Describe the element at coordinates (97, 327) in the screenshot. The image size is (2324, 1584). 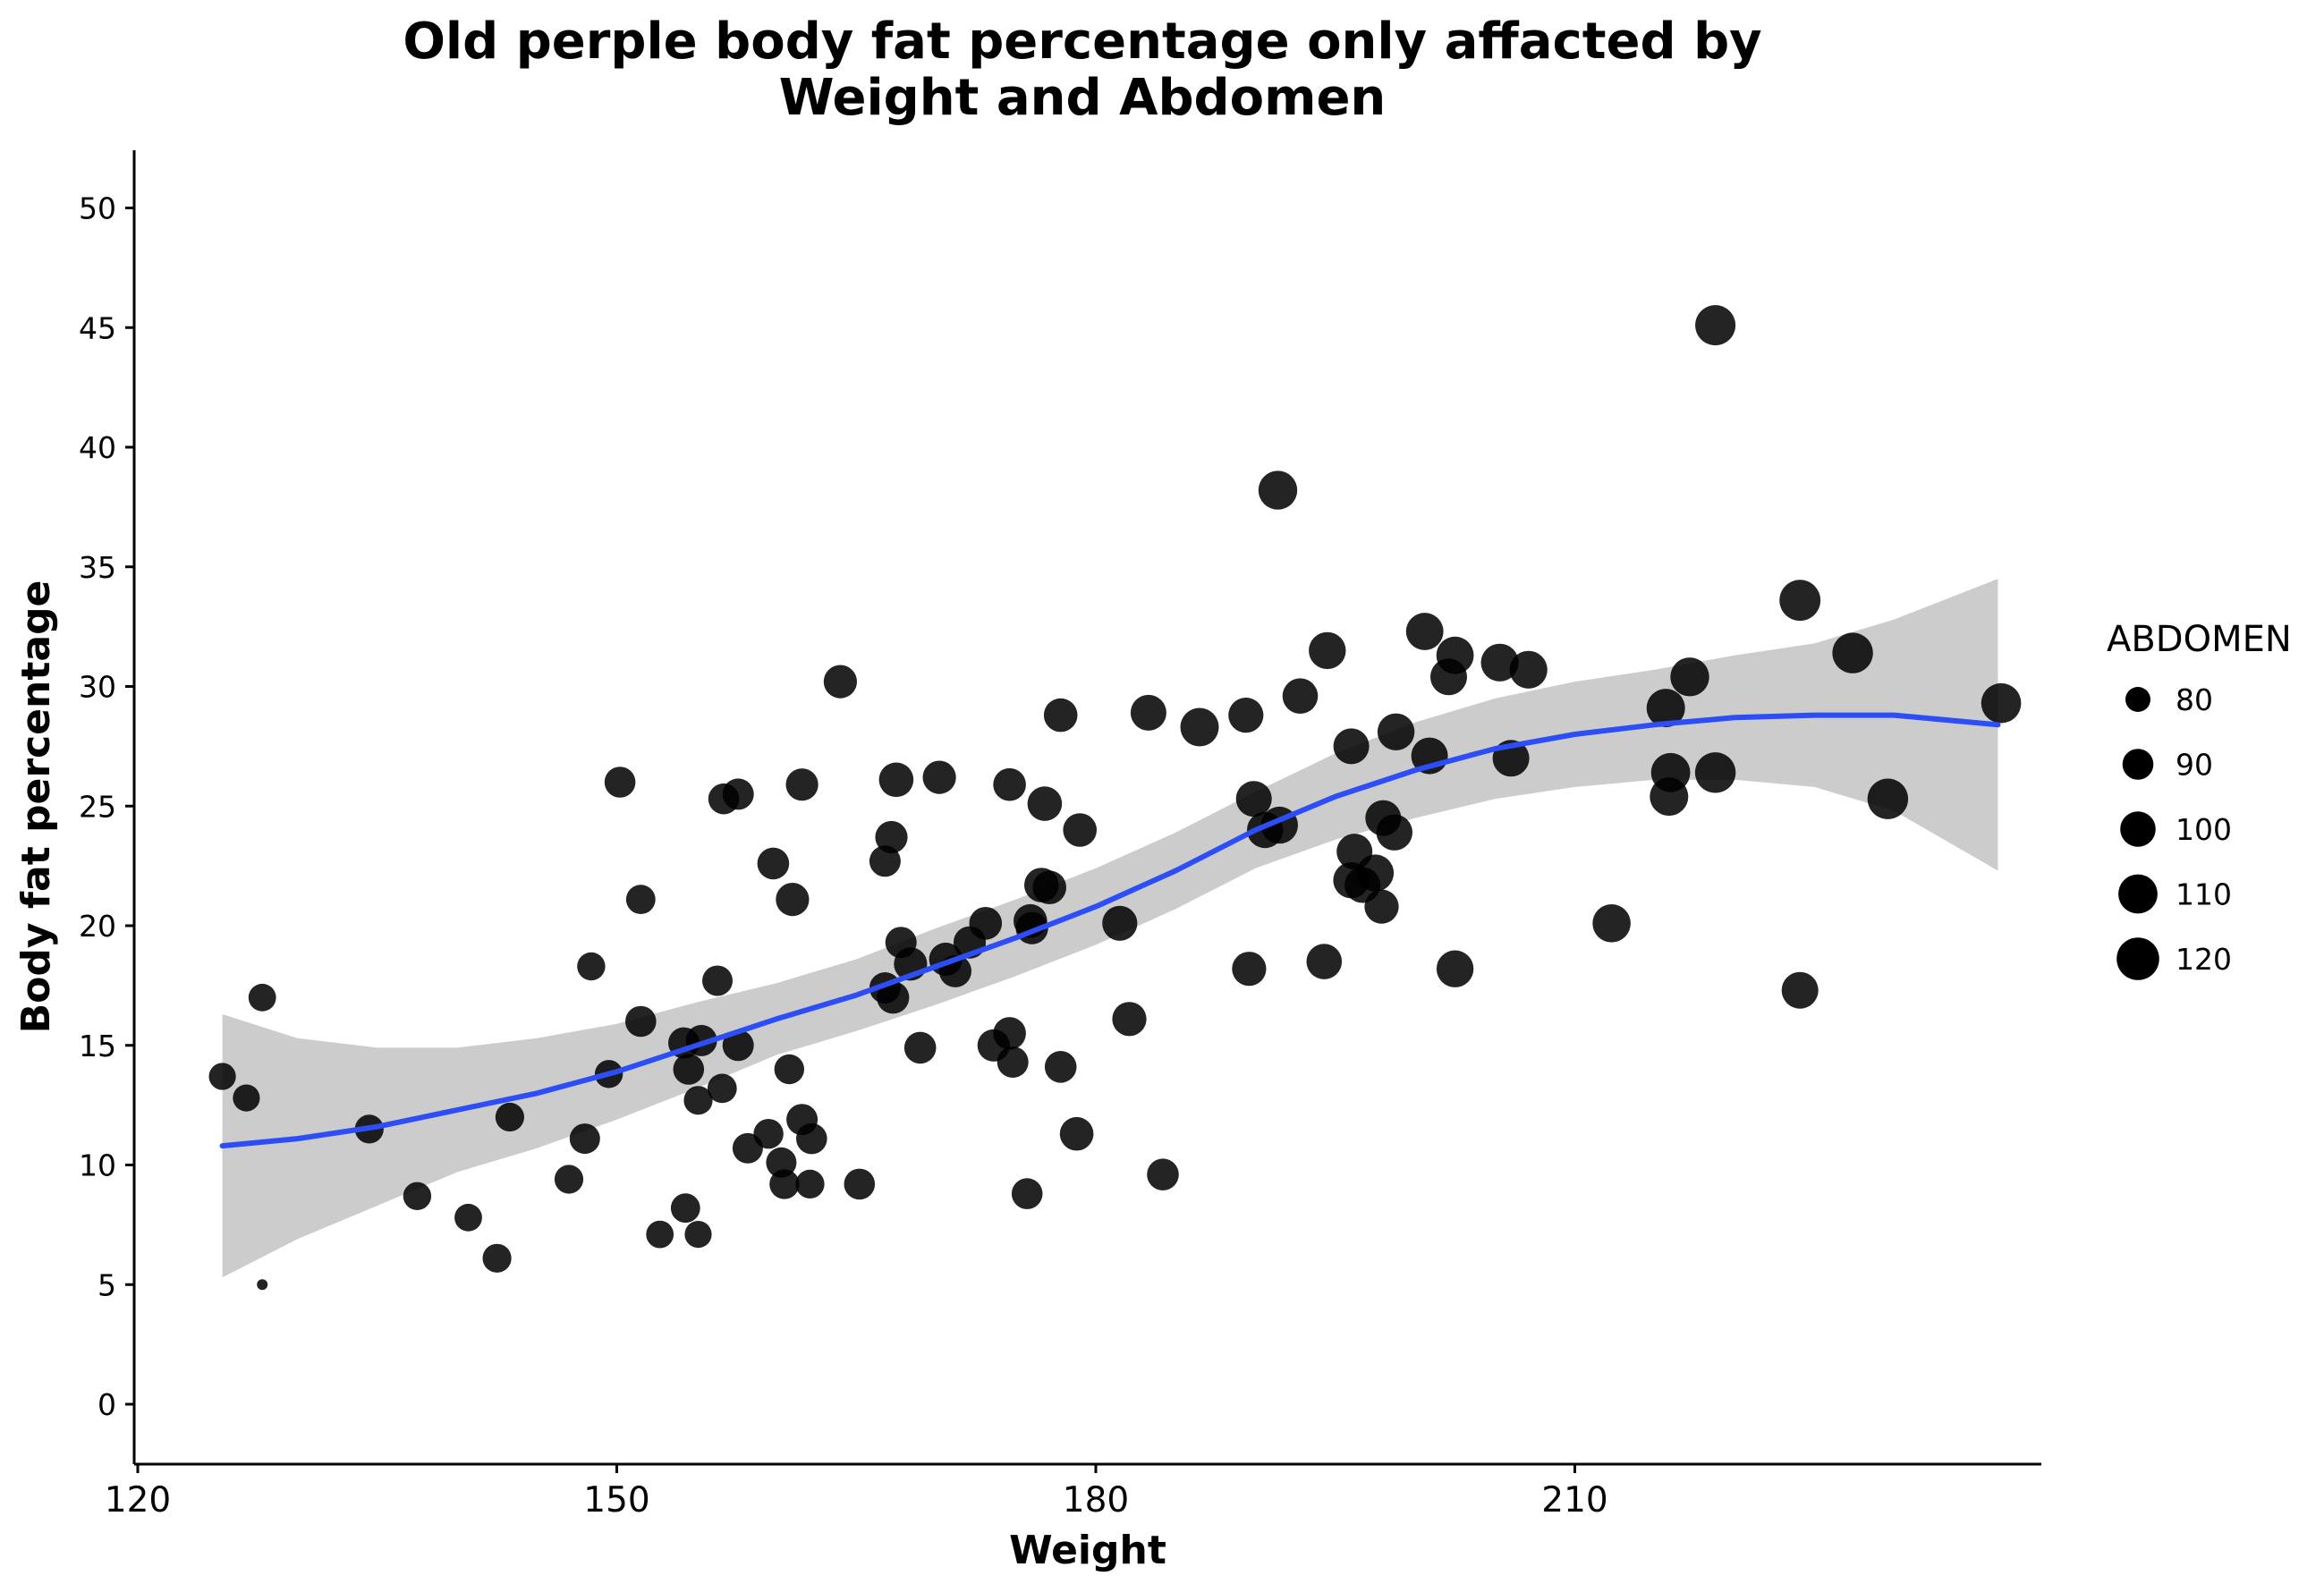
I see `y-tick-label: 45` at that location.